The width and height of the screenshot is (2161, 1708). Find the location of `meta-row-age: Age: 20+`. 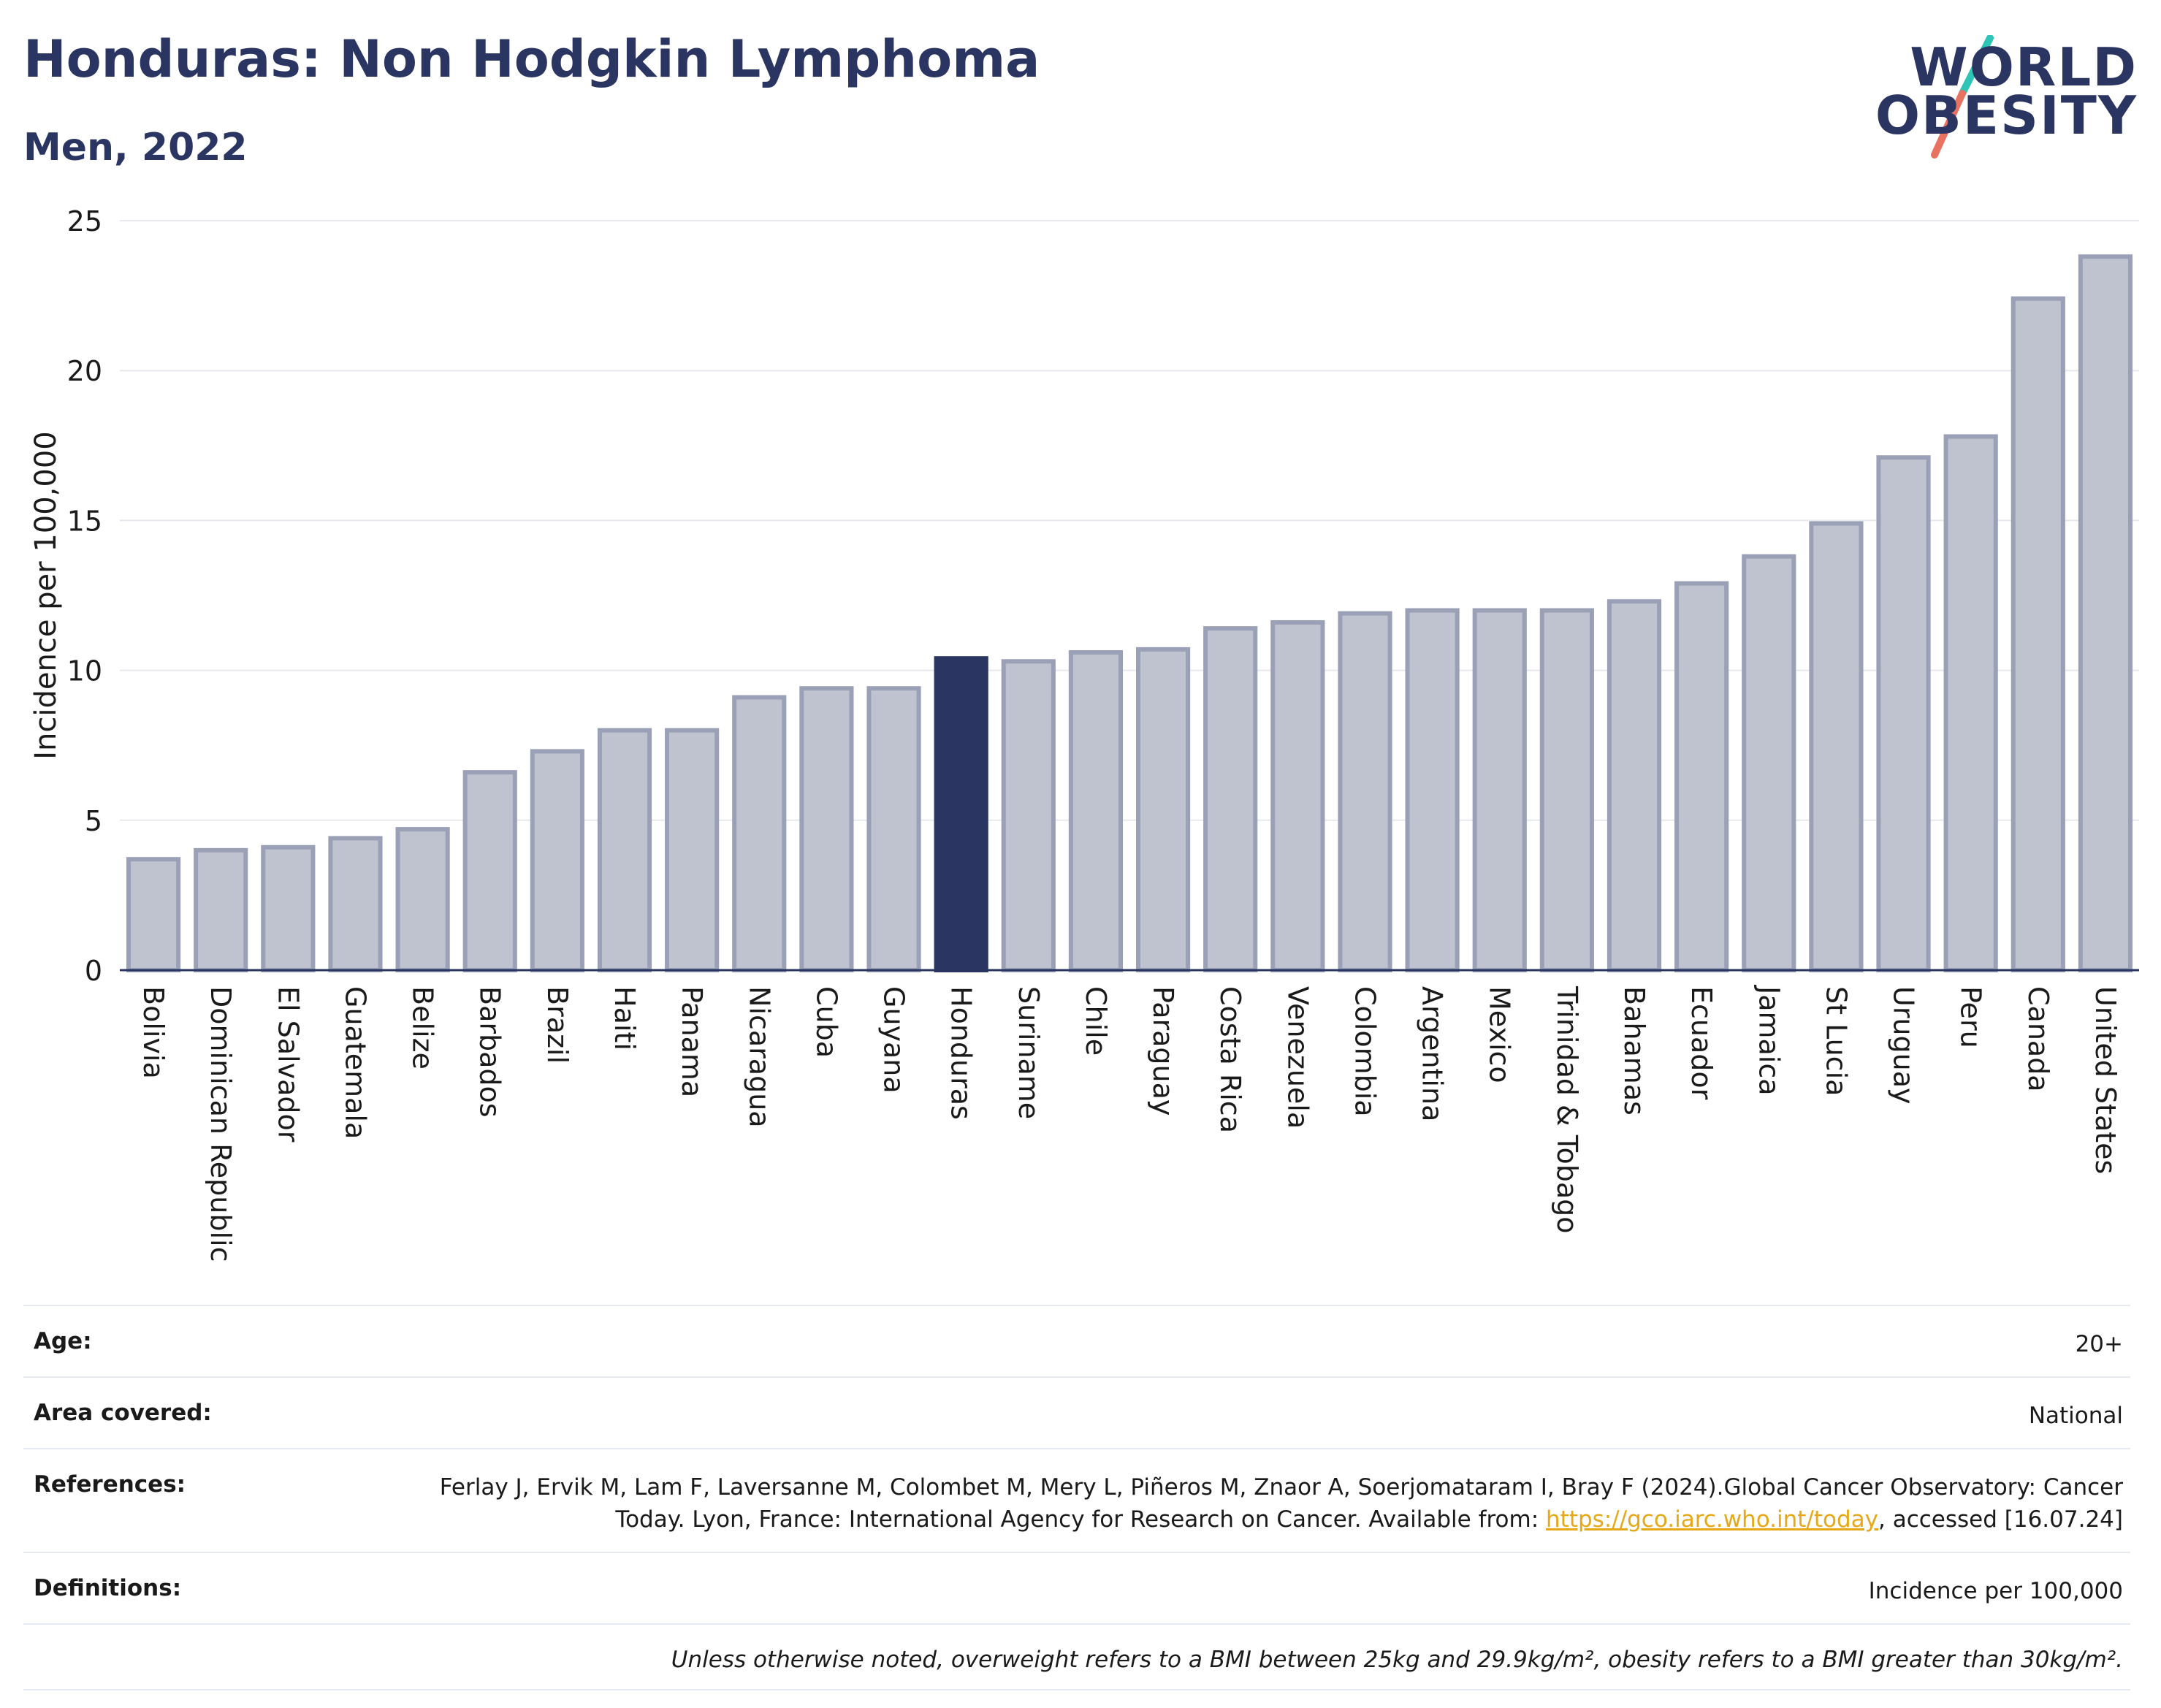

meta-row-age: Age: 20+ is located at coordinates (1076, 1340).